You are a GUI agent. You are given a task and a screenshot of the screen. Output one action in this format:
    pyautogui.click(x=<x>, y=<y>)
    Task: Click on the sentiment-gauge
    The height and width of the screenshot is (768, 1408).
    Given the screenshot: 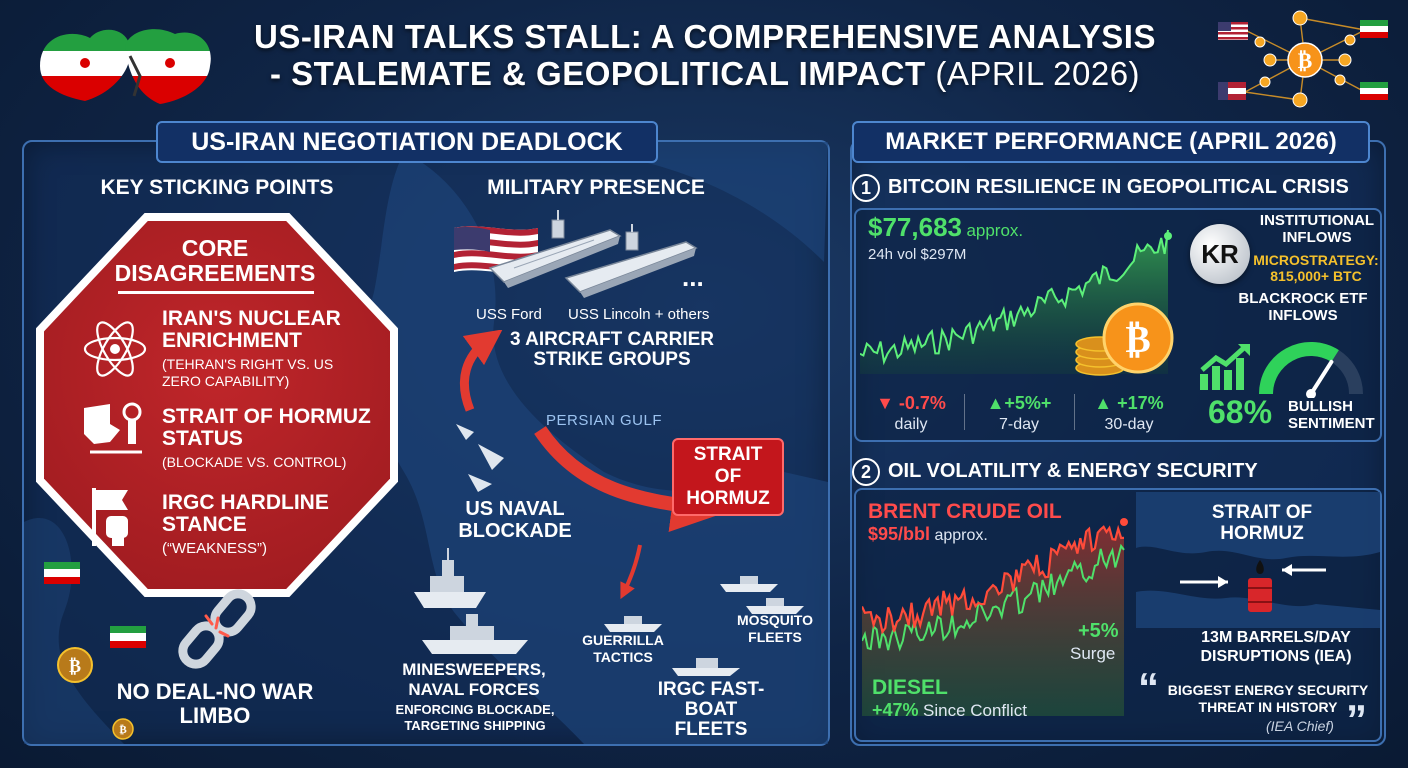 What is the action you would take?
    pyautogui.click(x=1311, y=370)
    